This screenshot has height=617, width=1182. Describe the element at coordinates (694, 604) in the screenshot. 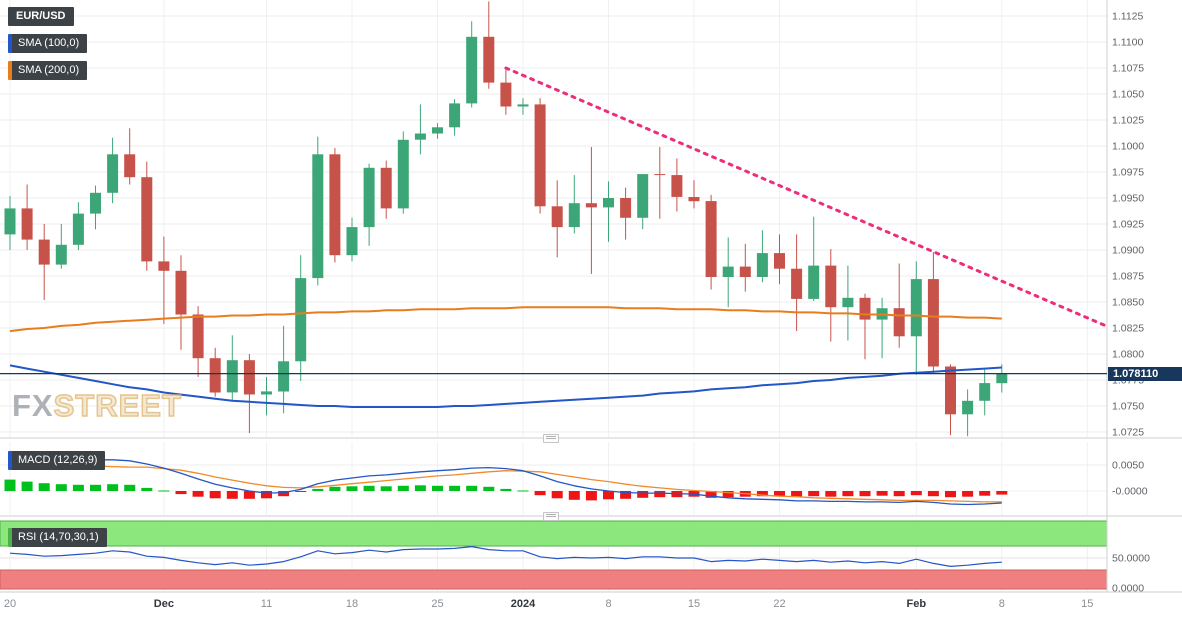

I see `time-axis-label: 15` at that location.